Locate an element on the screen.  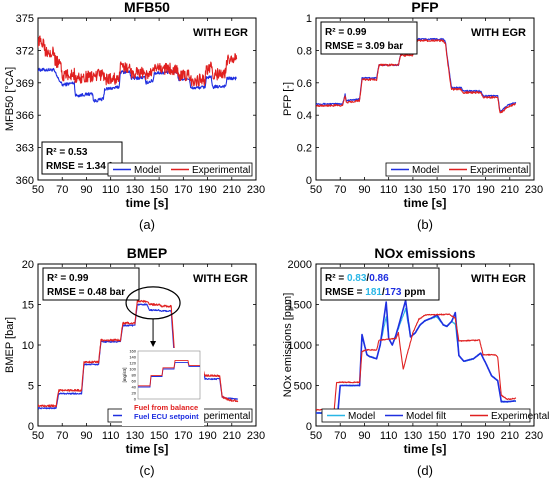
series-line-model is located at coordinates (138, 356).